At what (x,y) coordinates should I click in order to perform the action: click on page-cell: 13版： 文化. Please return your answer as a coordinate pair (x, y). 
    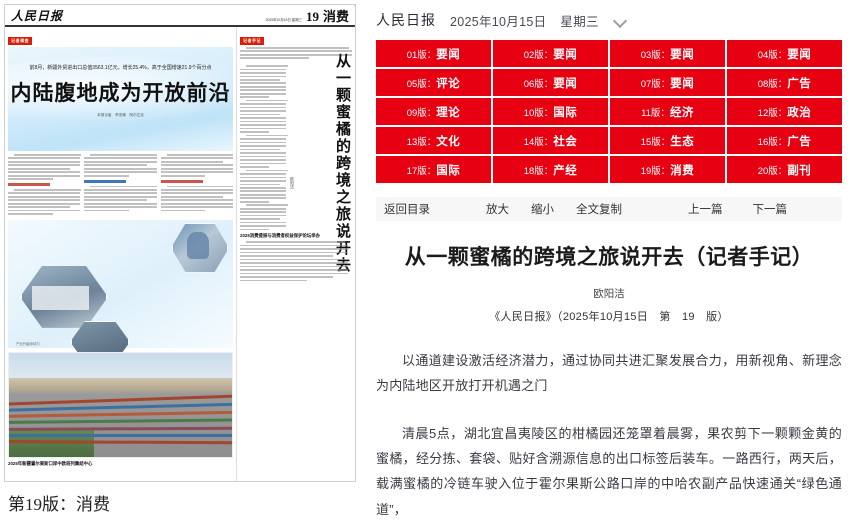
    Looking at the image, I should click on (433, 140).